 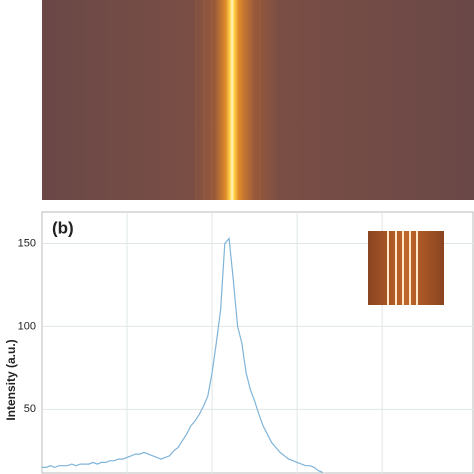 What do you see at coordinates (406, 268) in the screenshot?
I see `inset-photo` at bounding box center [406, 268].